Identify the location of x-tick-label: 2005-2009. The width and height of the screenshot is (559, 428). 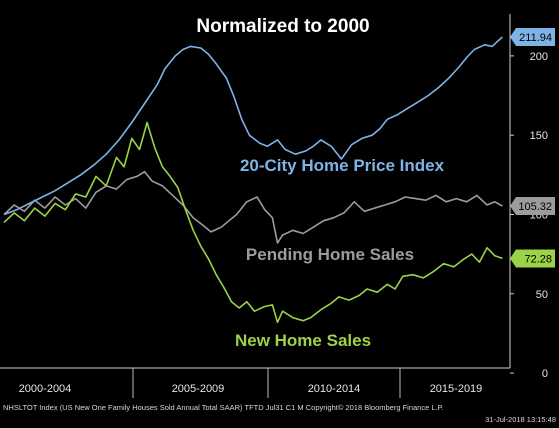
(198, 389).